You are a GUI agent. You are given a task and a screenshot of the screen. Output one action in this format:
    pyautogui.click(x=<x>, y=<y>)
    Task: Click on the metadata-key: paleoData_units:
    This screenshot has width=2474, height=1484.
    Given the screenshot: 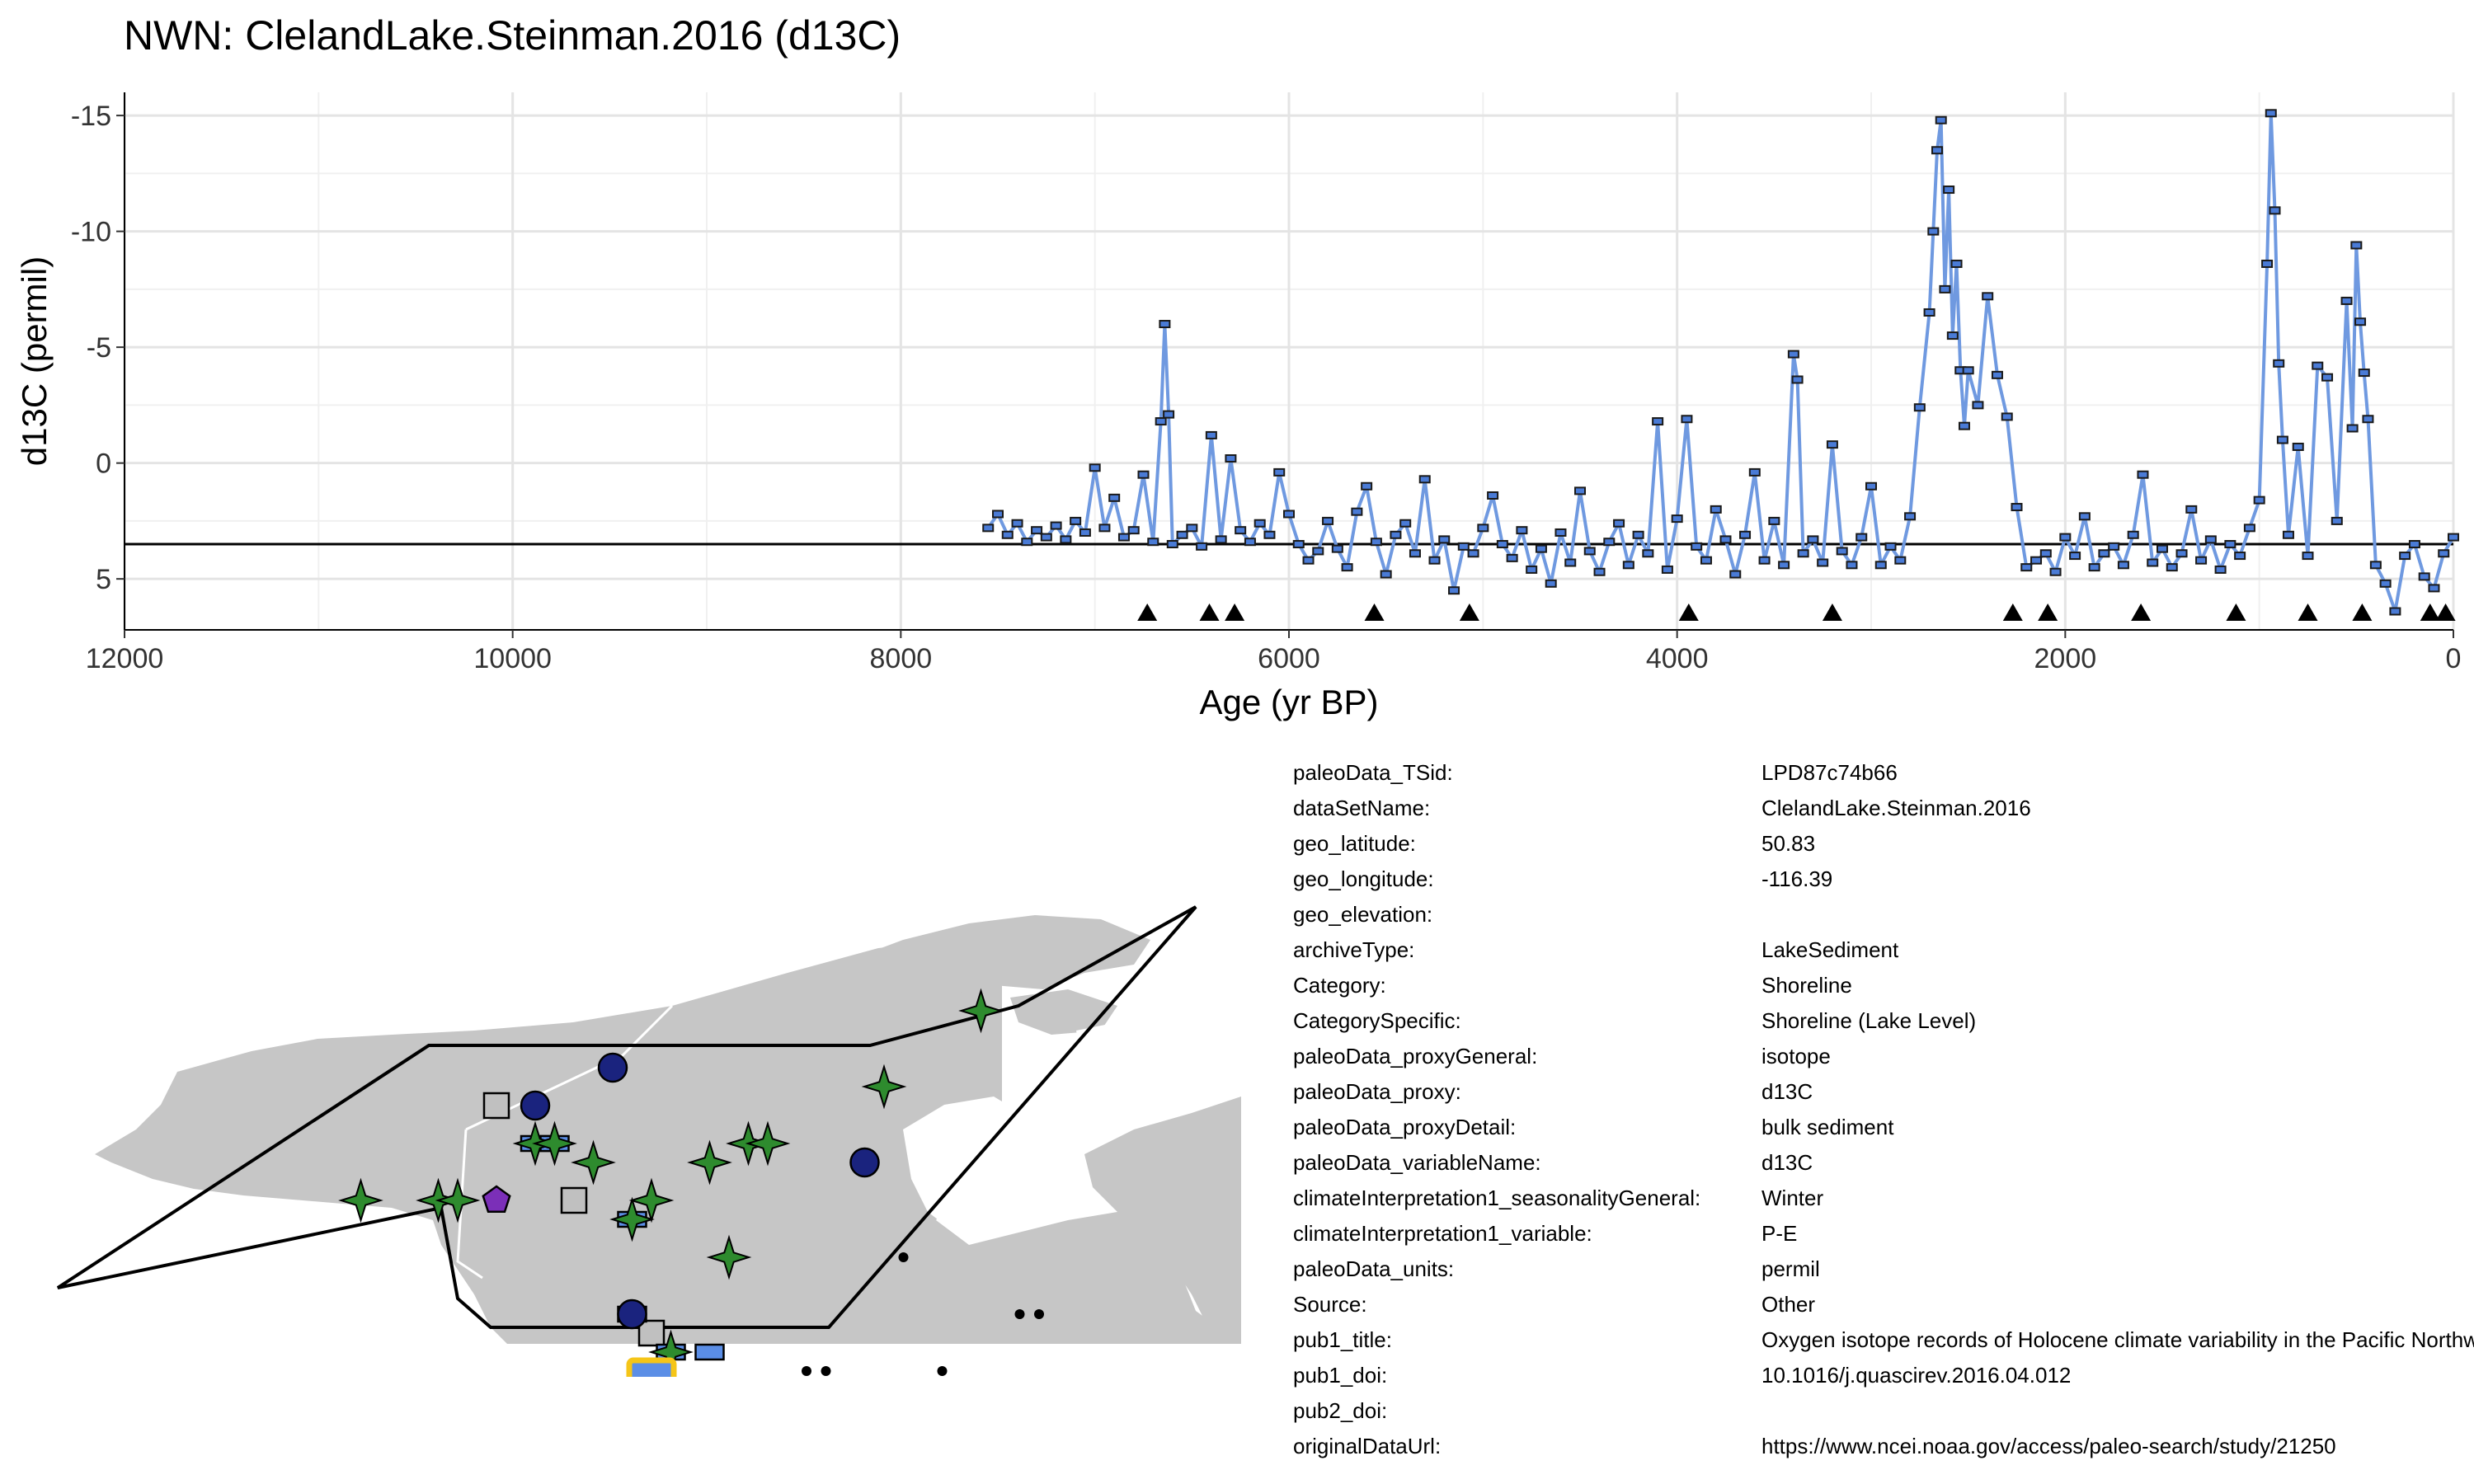 What is the action you would take?
    pyautogui.click(x=1374, y=1268)
    